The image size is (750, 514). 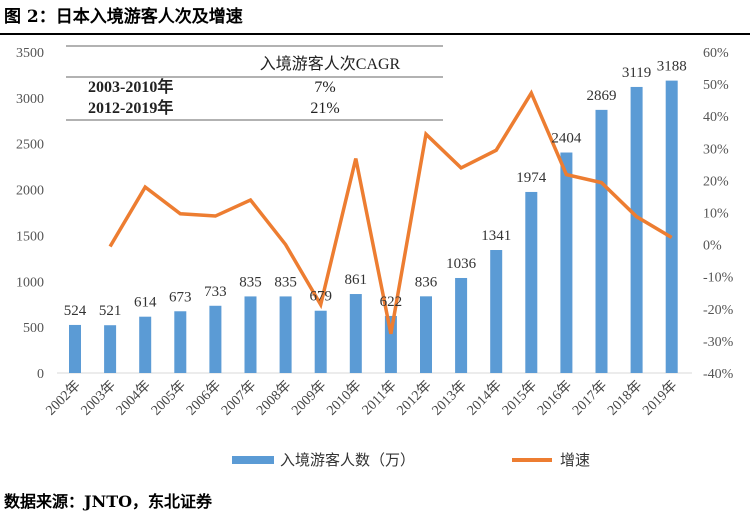 I want to click on legend-label-line: 增速, so click(x=575, y=460).